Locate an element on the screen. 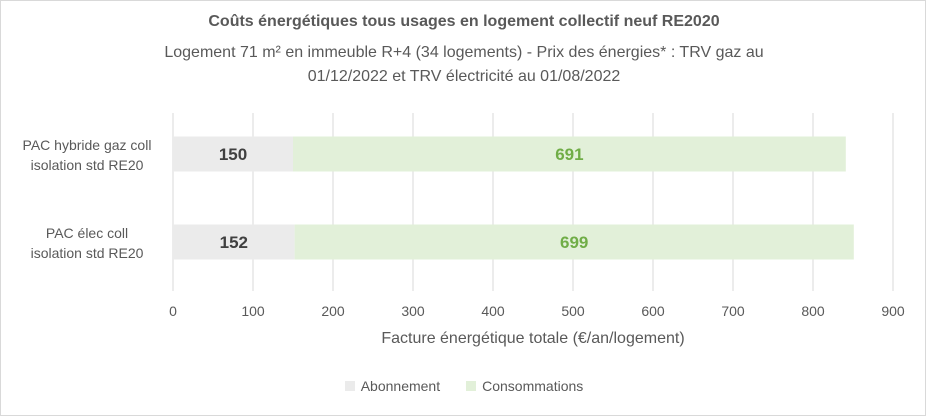  data-label-abonnement-0: 150 is located at coordinates (233, 154).